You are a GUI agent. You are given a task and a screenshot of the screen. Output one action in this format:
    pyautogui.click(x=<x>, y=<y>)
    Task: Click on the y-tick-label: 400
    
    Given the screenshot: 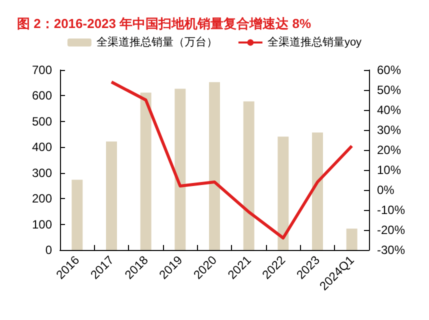 What is the action you would take?
    pyautogui.click(x=42, y=147)
    